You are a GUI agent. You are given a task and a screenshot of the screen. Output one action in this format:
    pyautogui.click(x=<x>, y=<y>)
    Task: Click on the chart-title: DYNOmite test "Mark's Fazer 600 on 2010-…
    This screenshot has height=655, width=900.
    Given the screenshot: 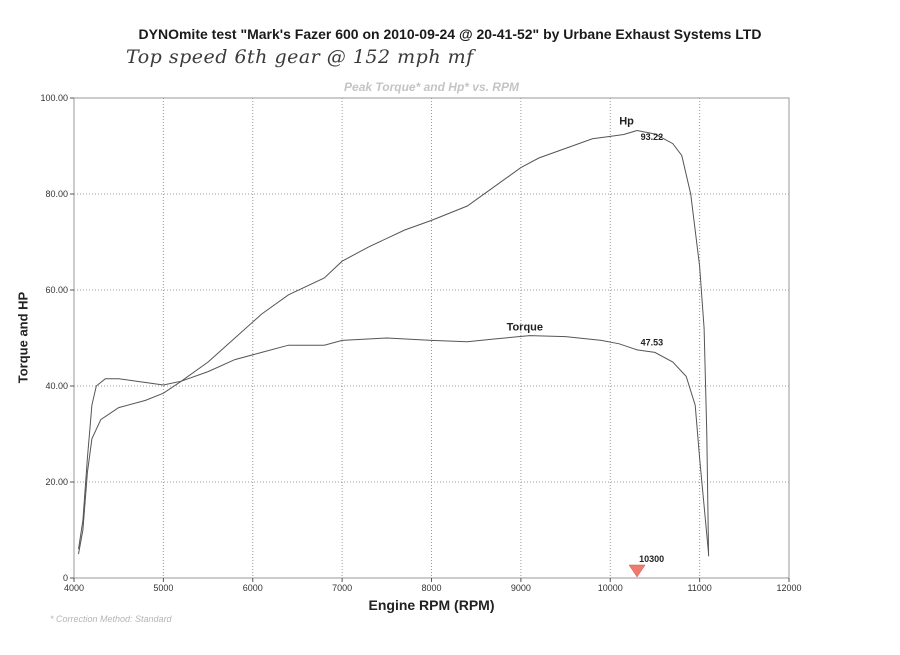 What is the action you would take?
    pyautogui.click(x=450, y=34)
    